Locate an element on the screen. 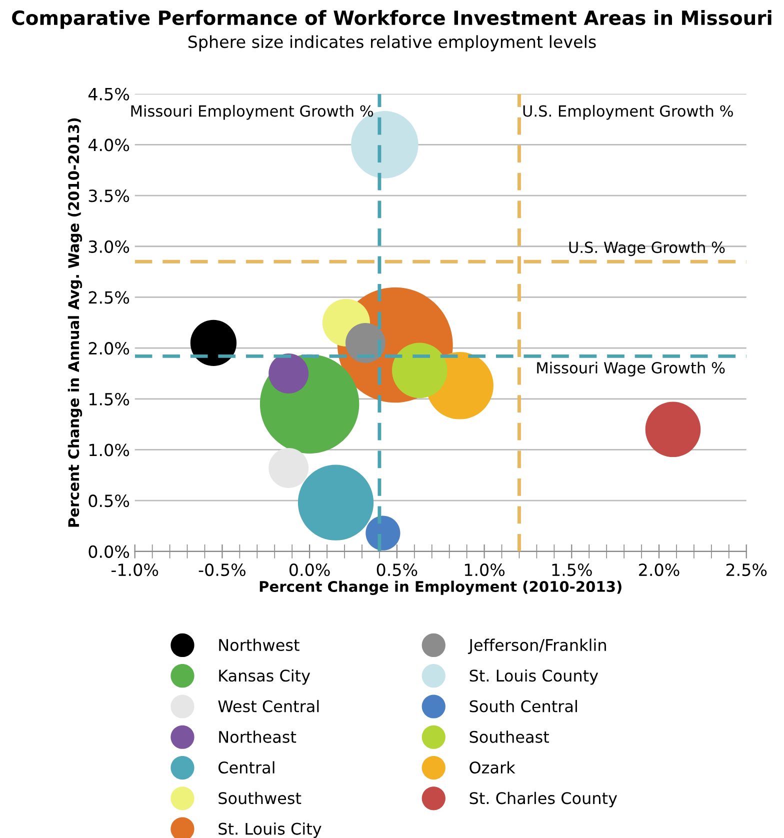  chart-title: Comparative Performance of Workforce Investment Areas in Missouri is located at coordinates (392, 19).